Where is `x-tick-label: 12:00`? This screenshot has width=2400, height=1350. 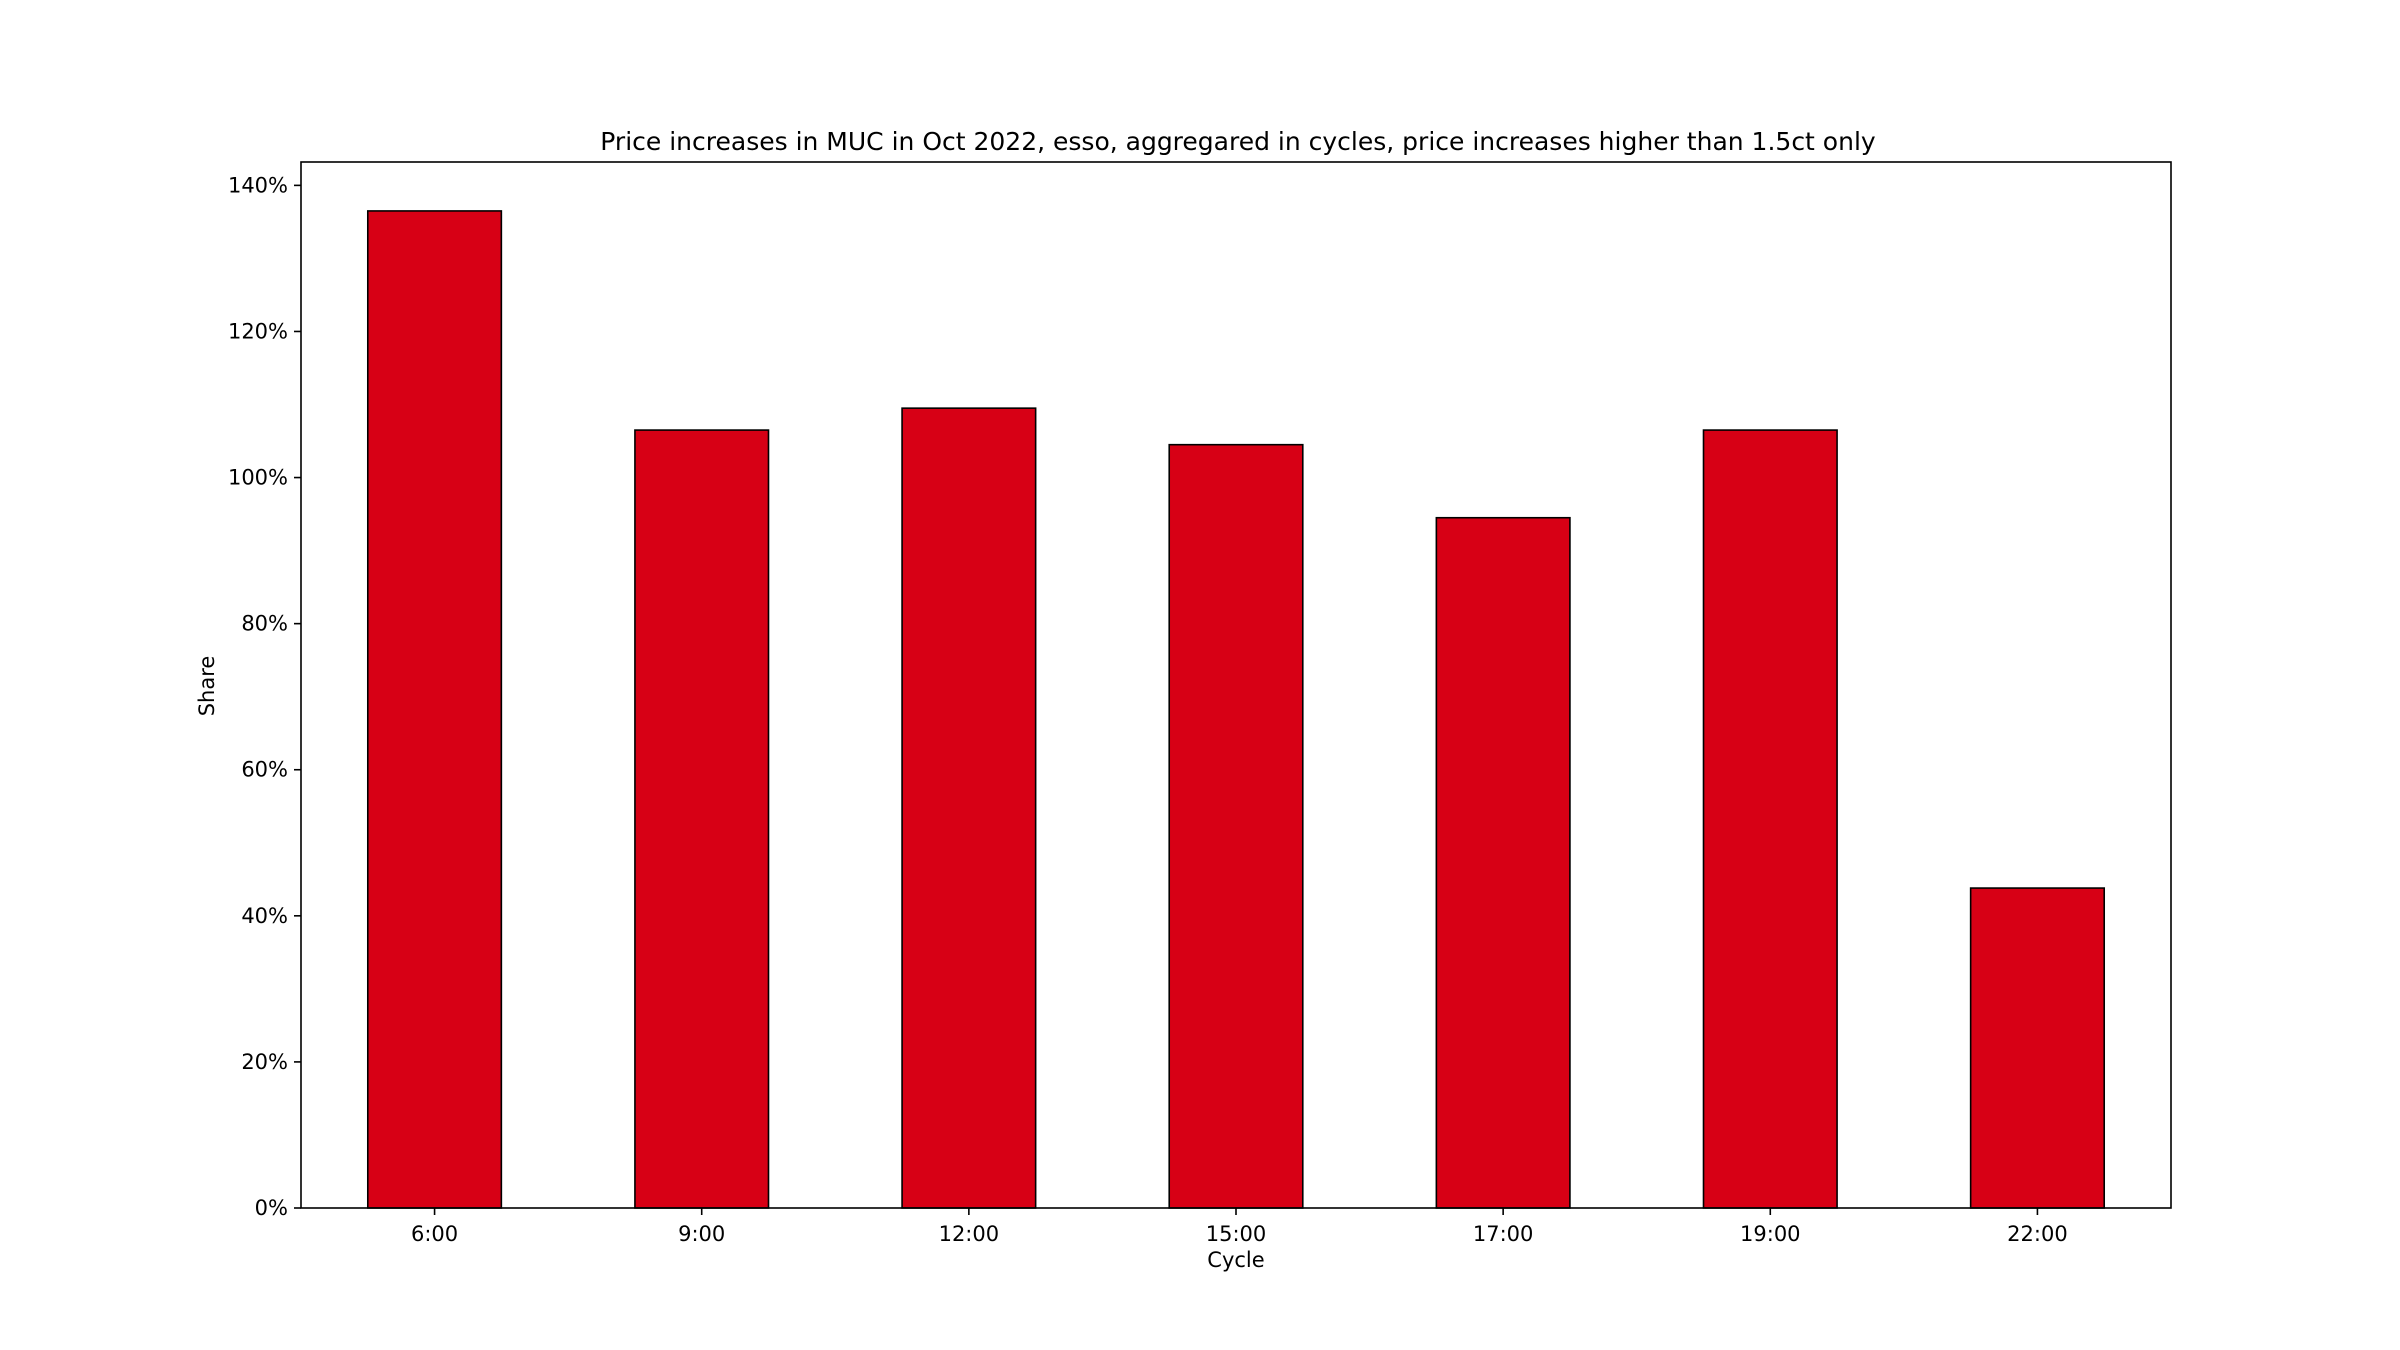 x-tick-label: 12:00 is located at coordinates (969, 1234).